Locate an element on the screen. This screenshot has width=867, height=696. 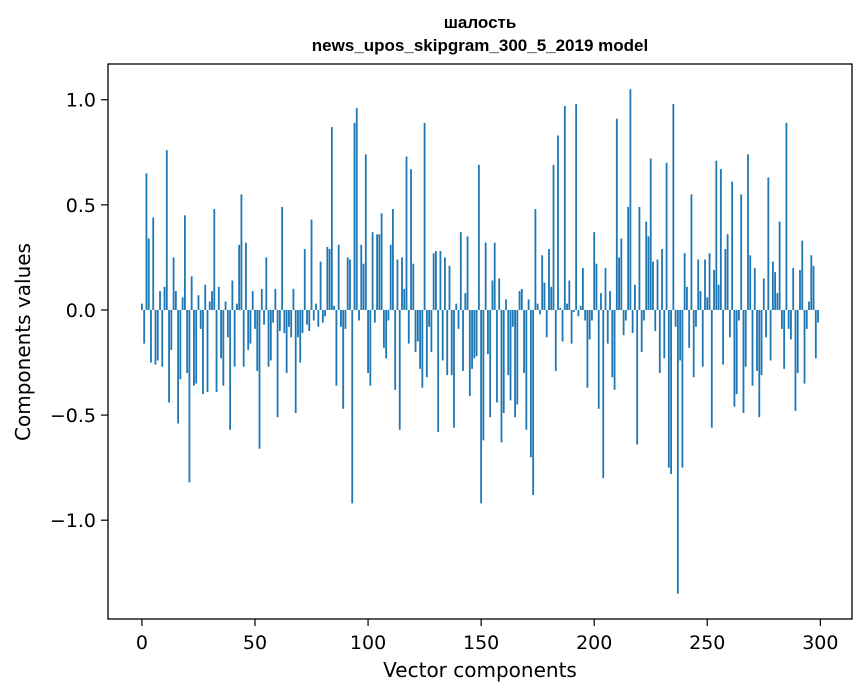
x-axis-label: Vector components is located at coordinates (480, 670).